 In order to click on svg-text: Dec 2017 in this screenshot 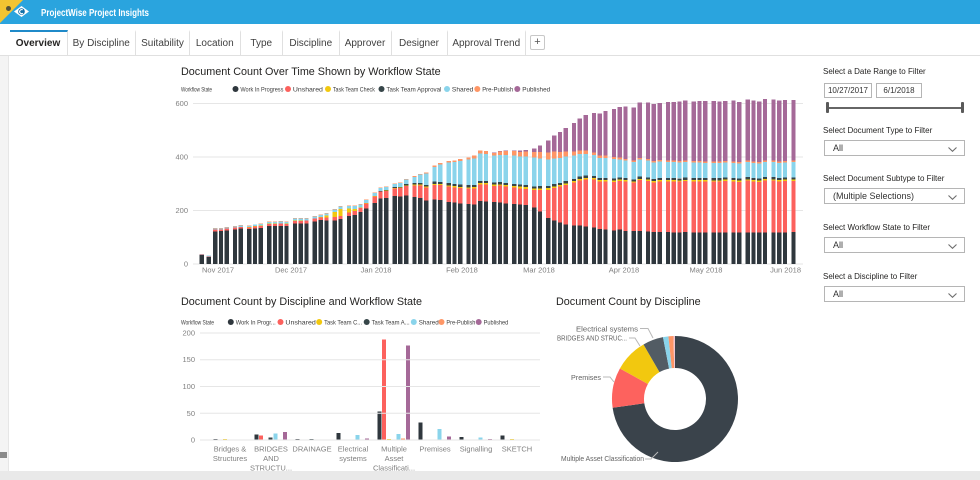, I will do `click(291, 270)`.